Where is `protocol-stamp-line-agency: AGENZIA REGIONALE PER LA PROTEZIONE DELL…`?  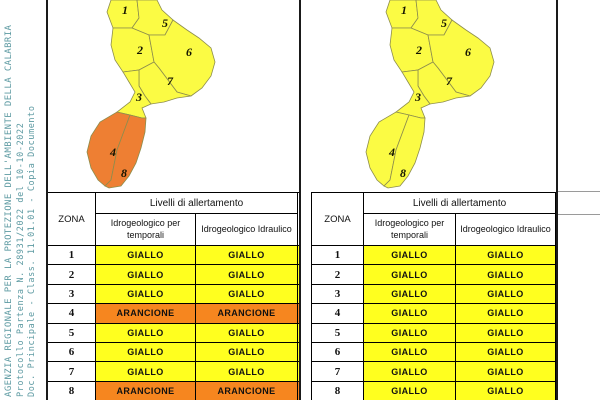
protocol-stamp-line-agency: AGENZIA REGIONALE PER LA PROTEZIONE DELL… is located at coordinates (9, 210).